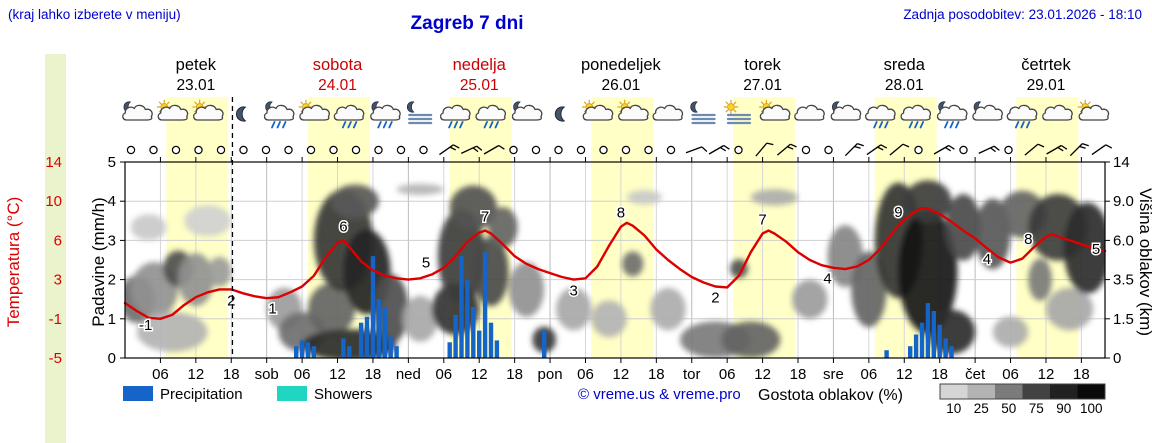 This screenshot has width=1152, height=443. What do you see at coordinates (241, 114) in the screenshot?
I see `moon-icon` at bounding box center [241, 114].